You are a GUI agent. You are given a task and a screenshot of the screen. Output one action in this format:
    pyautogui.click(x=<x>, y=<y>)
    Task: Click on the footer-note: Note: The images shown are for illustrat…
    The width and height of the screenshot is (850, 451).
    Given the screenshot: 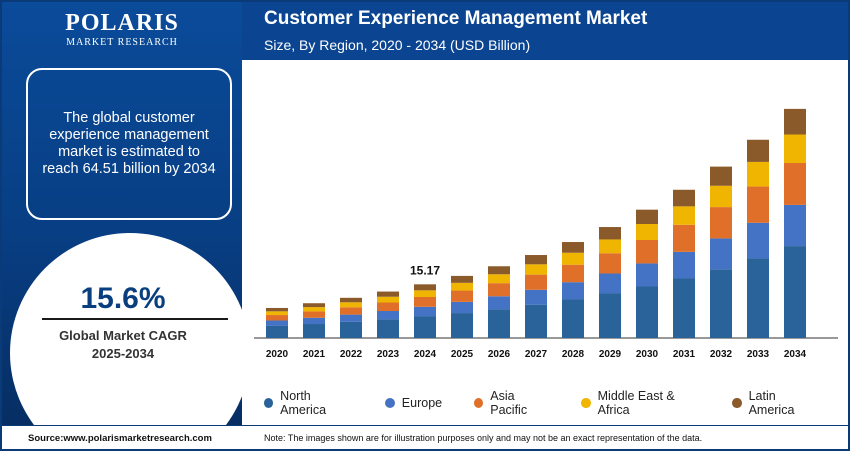 What is the action you would take?
    pyautogui.click(x=483, y=438)
    